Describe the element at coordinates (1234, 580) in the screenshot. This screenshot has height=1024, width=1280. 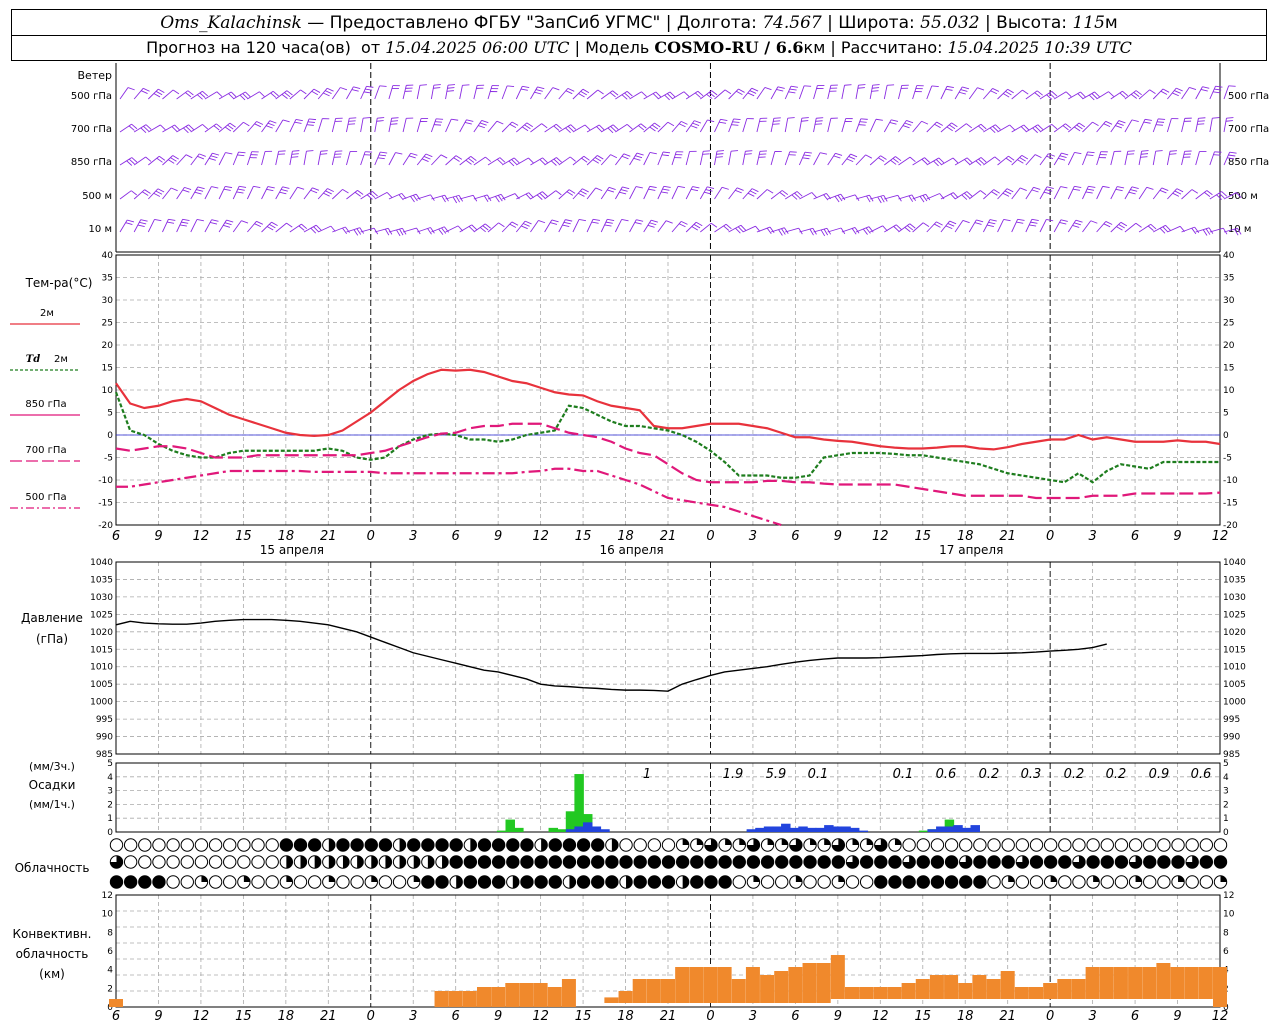
I see `pressure-tick-right: 1035` at that location.